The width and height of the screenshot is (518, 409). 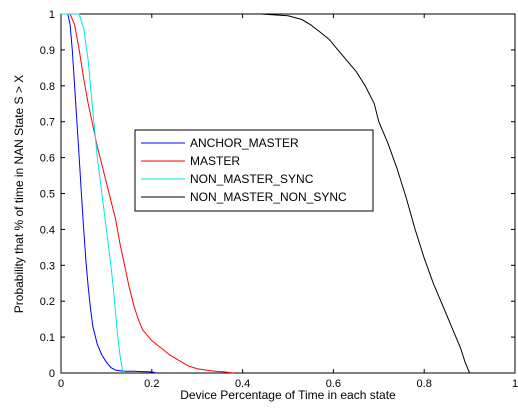 I want to click on x-tick-label: 0.8, so click(x=424, y=384).